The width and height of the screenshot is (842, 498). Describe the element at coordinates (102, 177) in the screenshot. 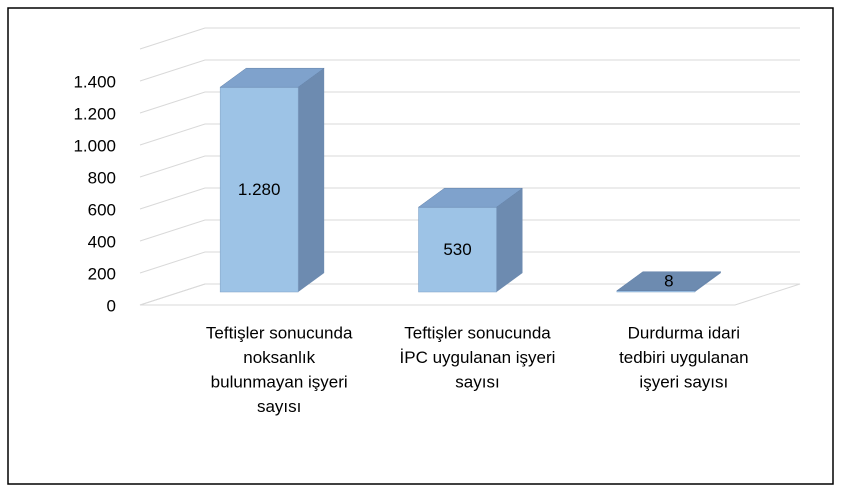

I see `y-tick-label: 800` at that location.